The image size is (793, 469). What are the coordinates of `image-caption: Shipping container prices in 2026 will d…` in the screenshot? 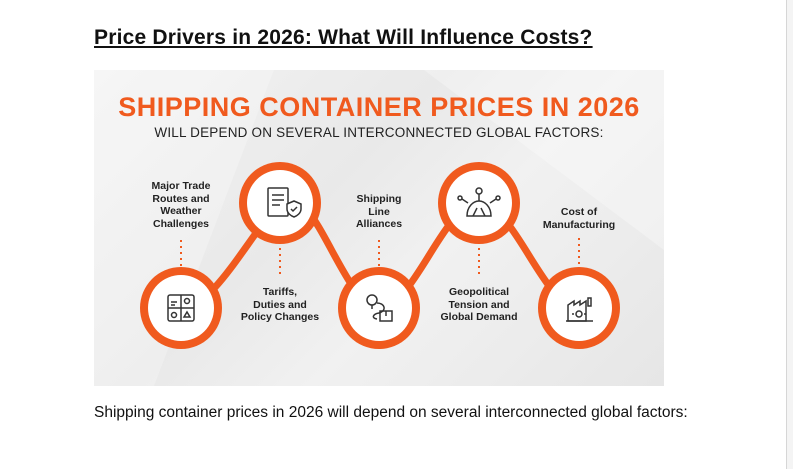 It's located at (391, 412).